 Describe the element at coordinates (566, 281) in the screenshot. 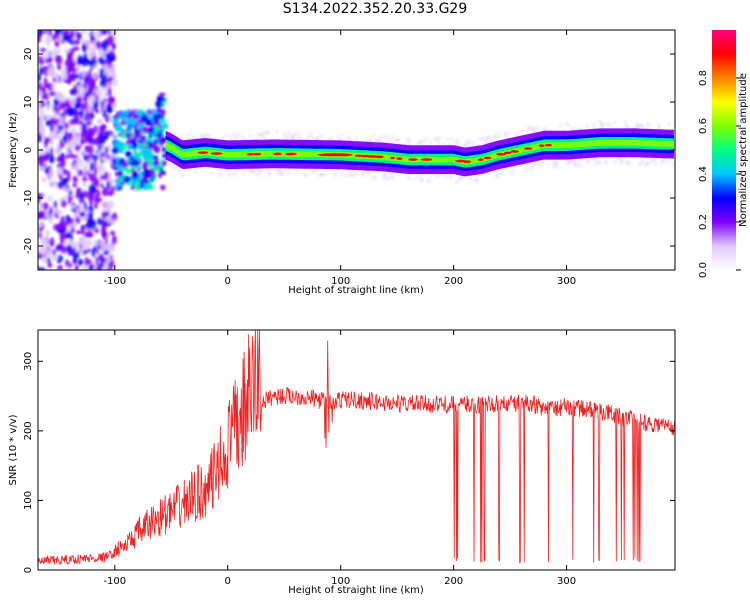

I see `x-tick-label: 300` at that location.